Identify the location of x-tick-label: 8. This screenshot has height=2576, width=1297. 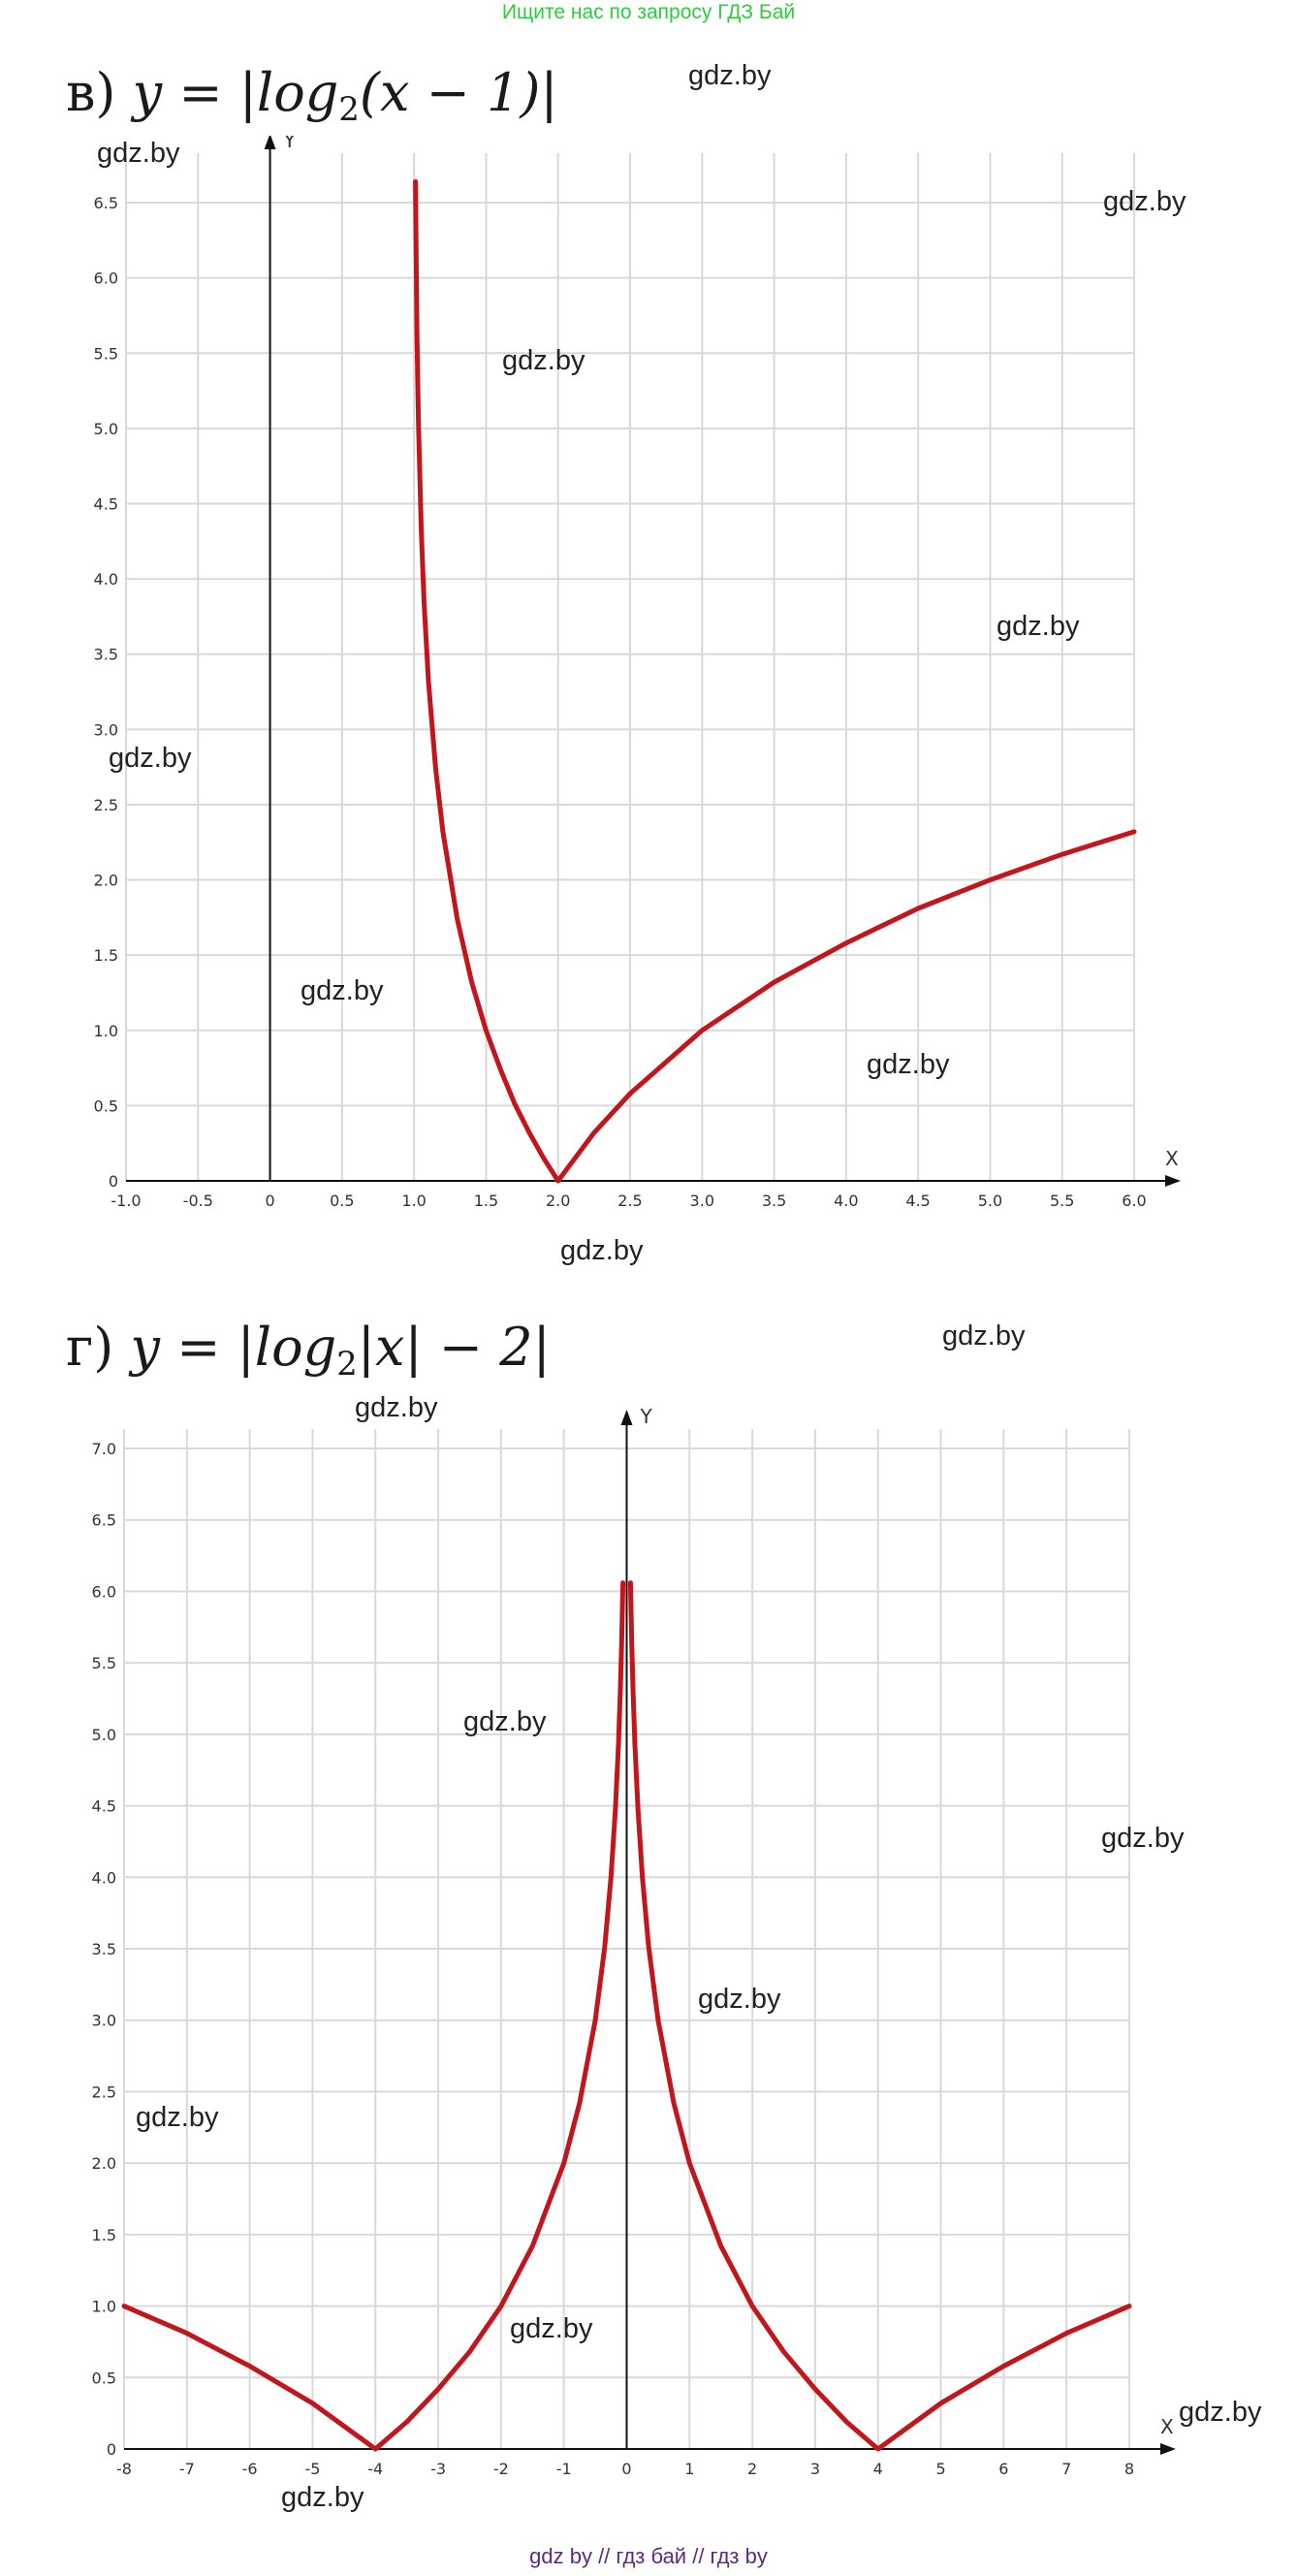
(1129, 2469).